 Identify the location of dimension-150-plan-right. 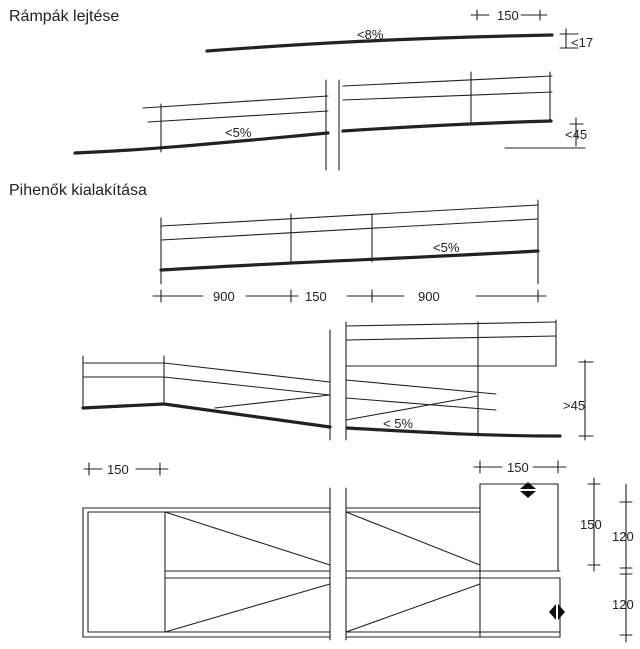
(520, 467).